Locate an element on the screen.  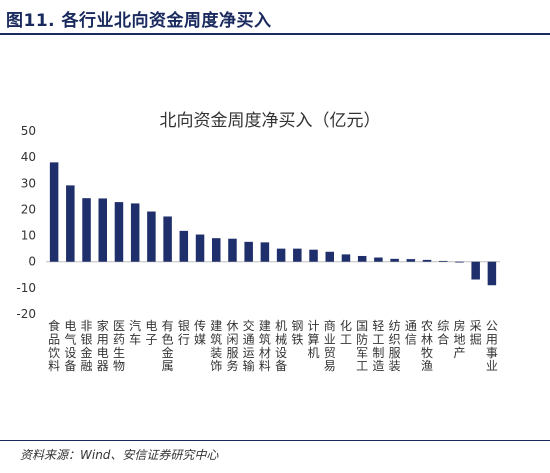
figure-label: 图11. 各行业北向资金周度净买入 is located at coordinates (139, 21).